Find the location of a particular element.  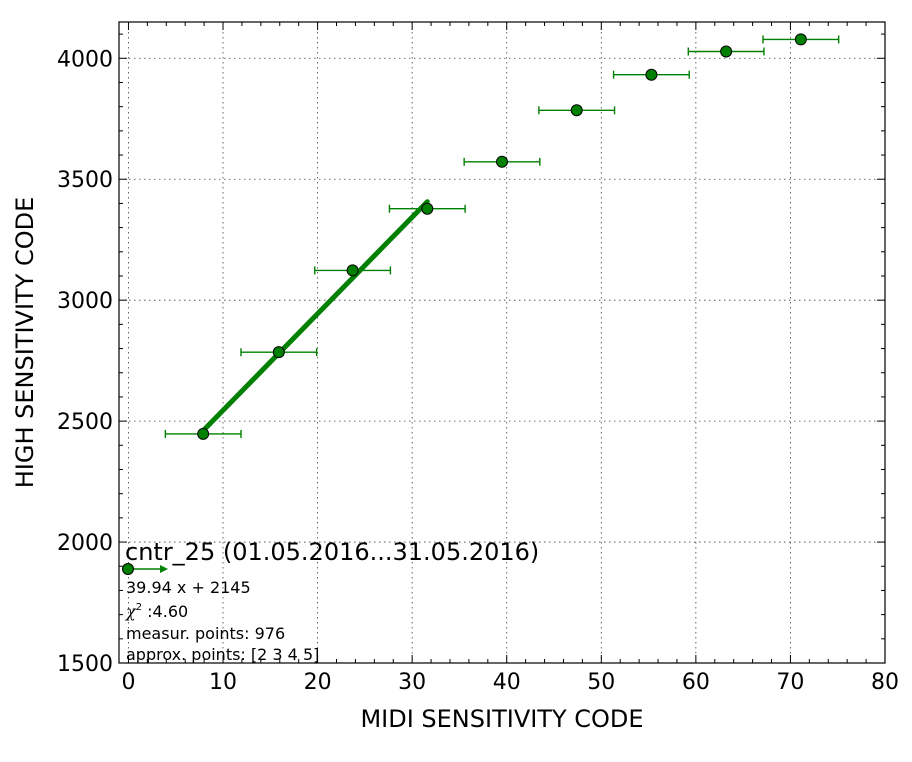

x-axis-label: MIDI SENSITIVITY CODE is located at coordinates (501, 719).